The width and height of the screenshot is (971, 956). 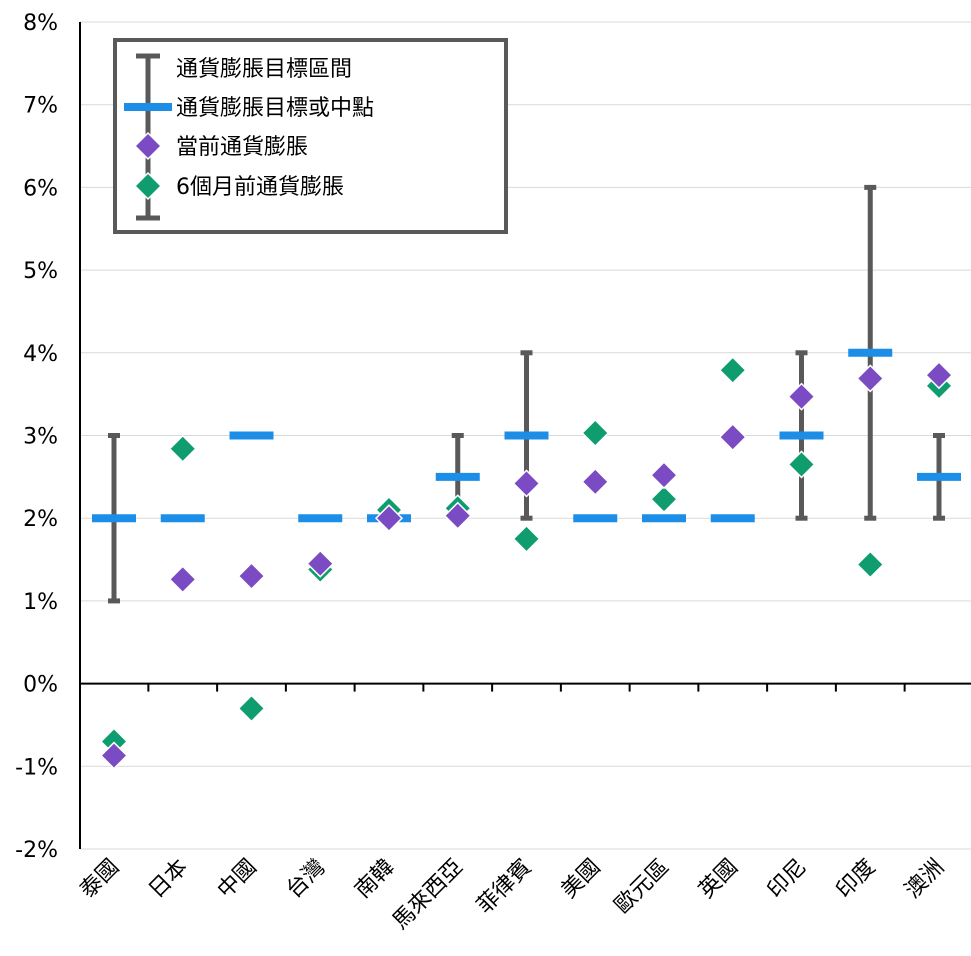 What do you see at coordinates (428, 895) in the screenshot?
I see `category-label: 馬來西亞` at bounding box center [428, 895].